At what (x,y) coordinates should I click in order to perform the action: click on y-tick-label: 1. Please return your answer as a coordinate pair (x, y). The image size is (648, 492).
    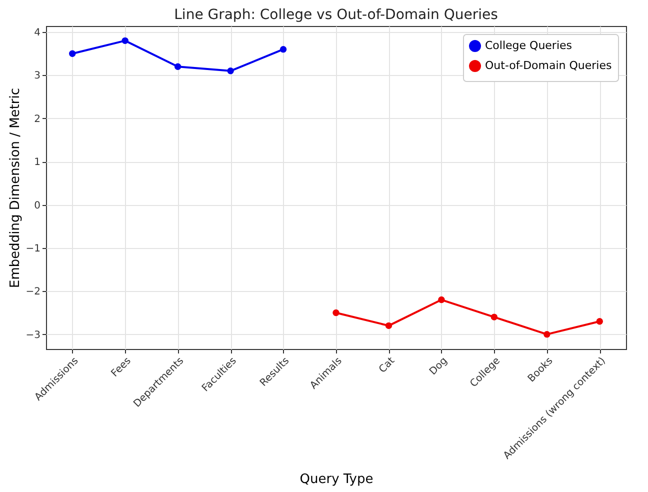
    Looking at the image, I should click on (37, 162).